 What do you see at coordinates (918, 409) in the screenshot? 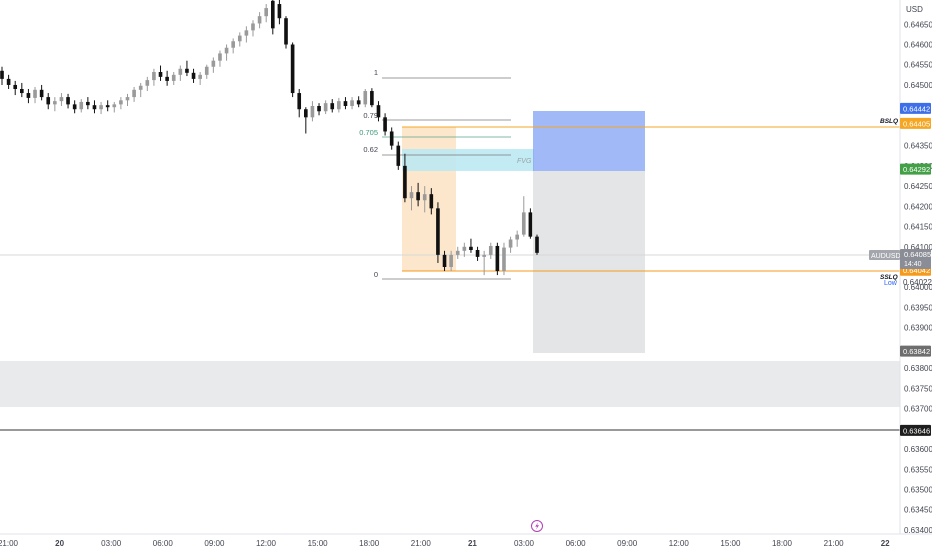
I see `price-tick-label: 0.63700` at bounding box center [918, 409].